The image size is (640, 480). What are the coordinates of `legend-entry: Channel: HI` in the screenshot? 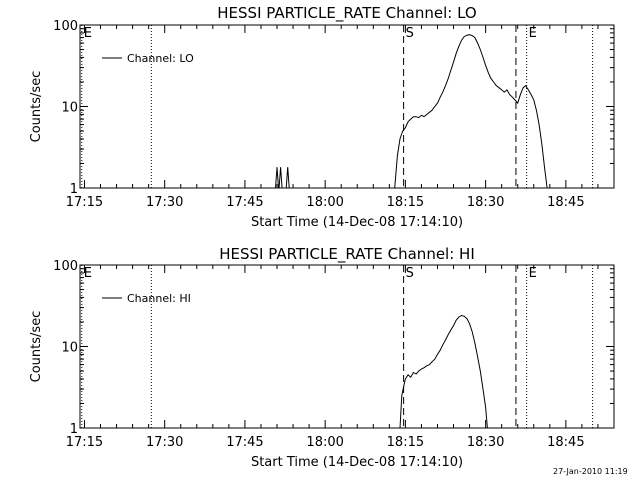 It's located at (159, 298).